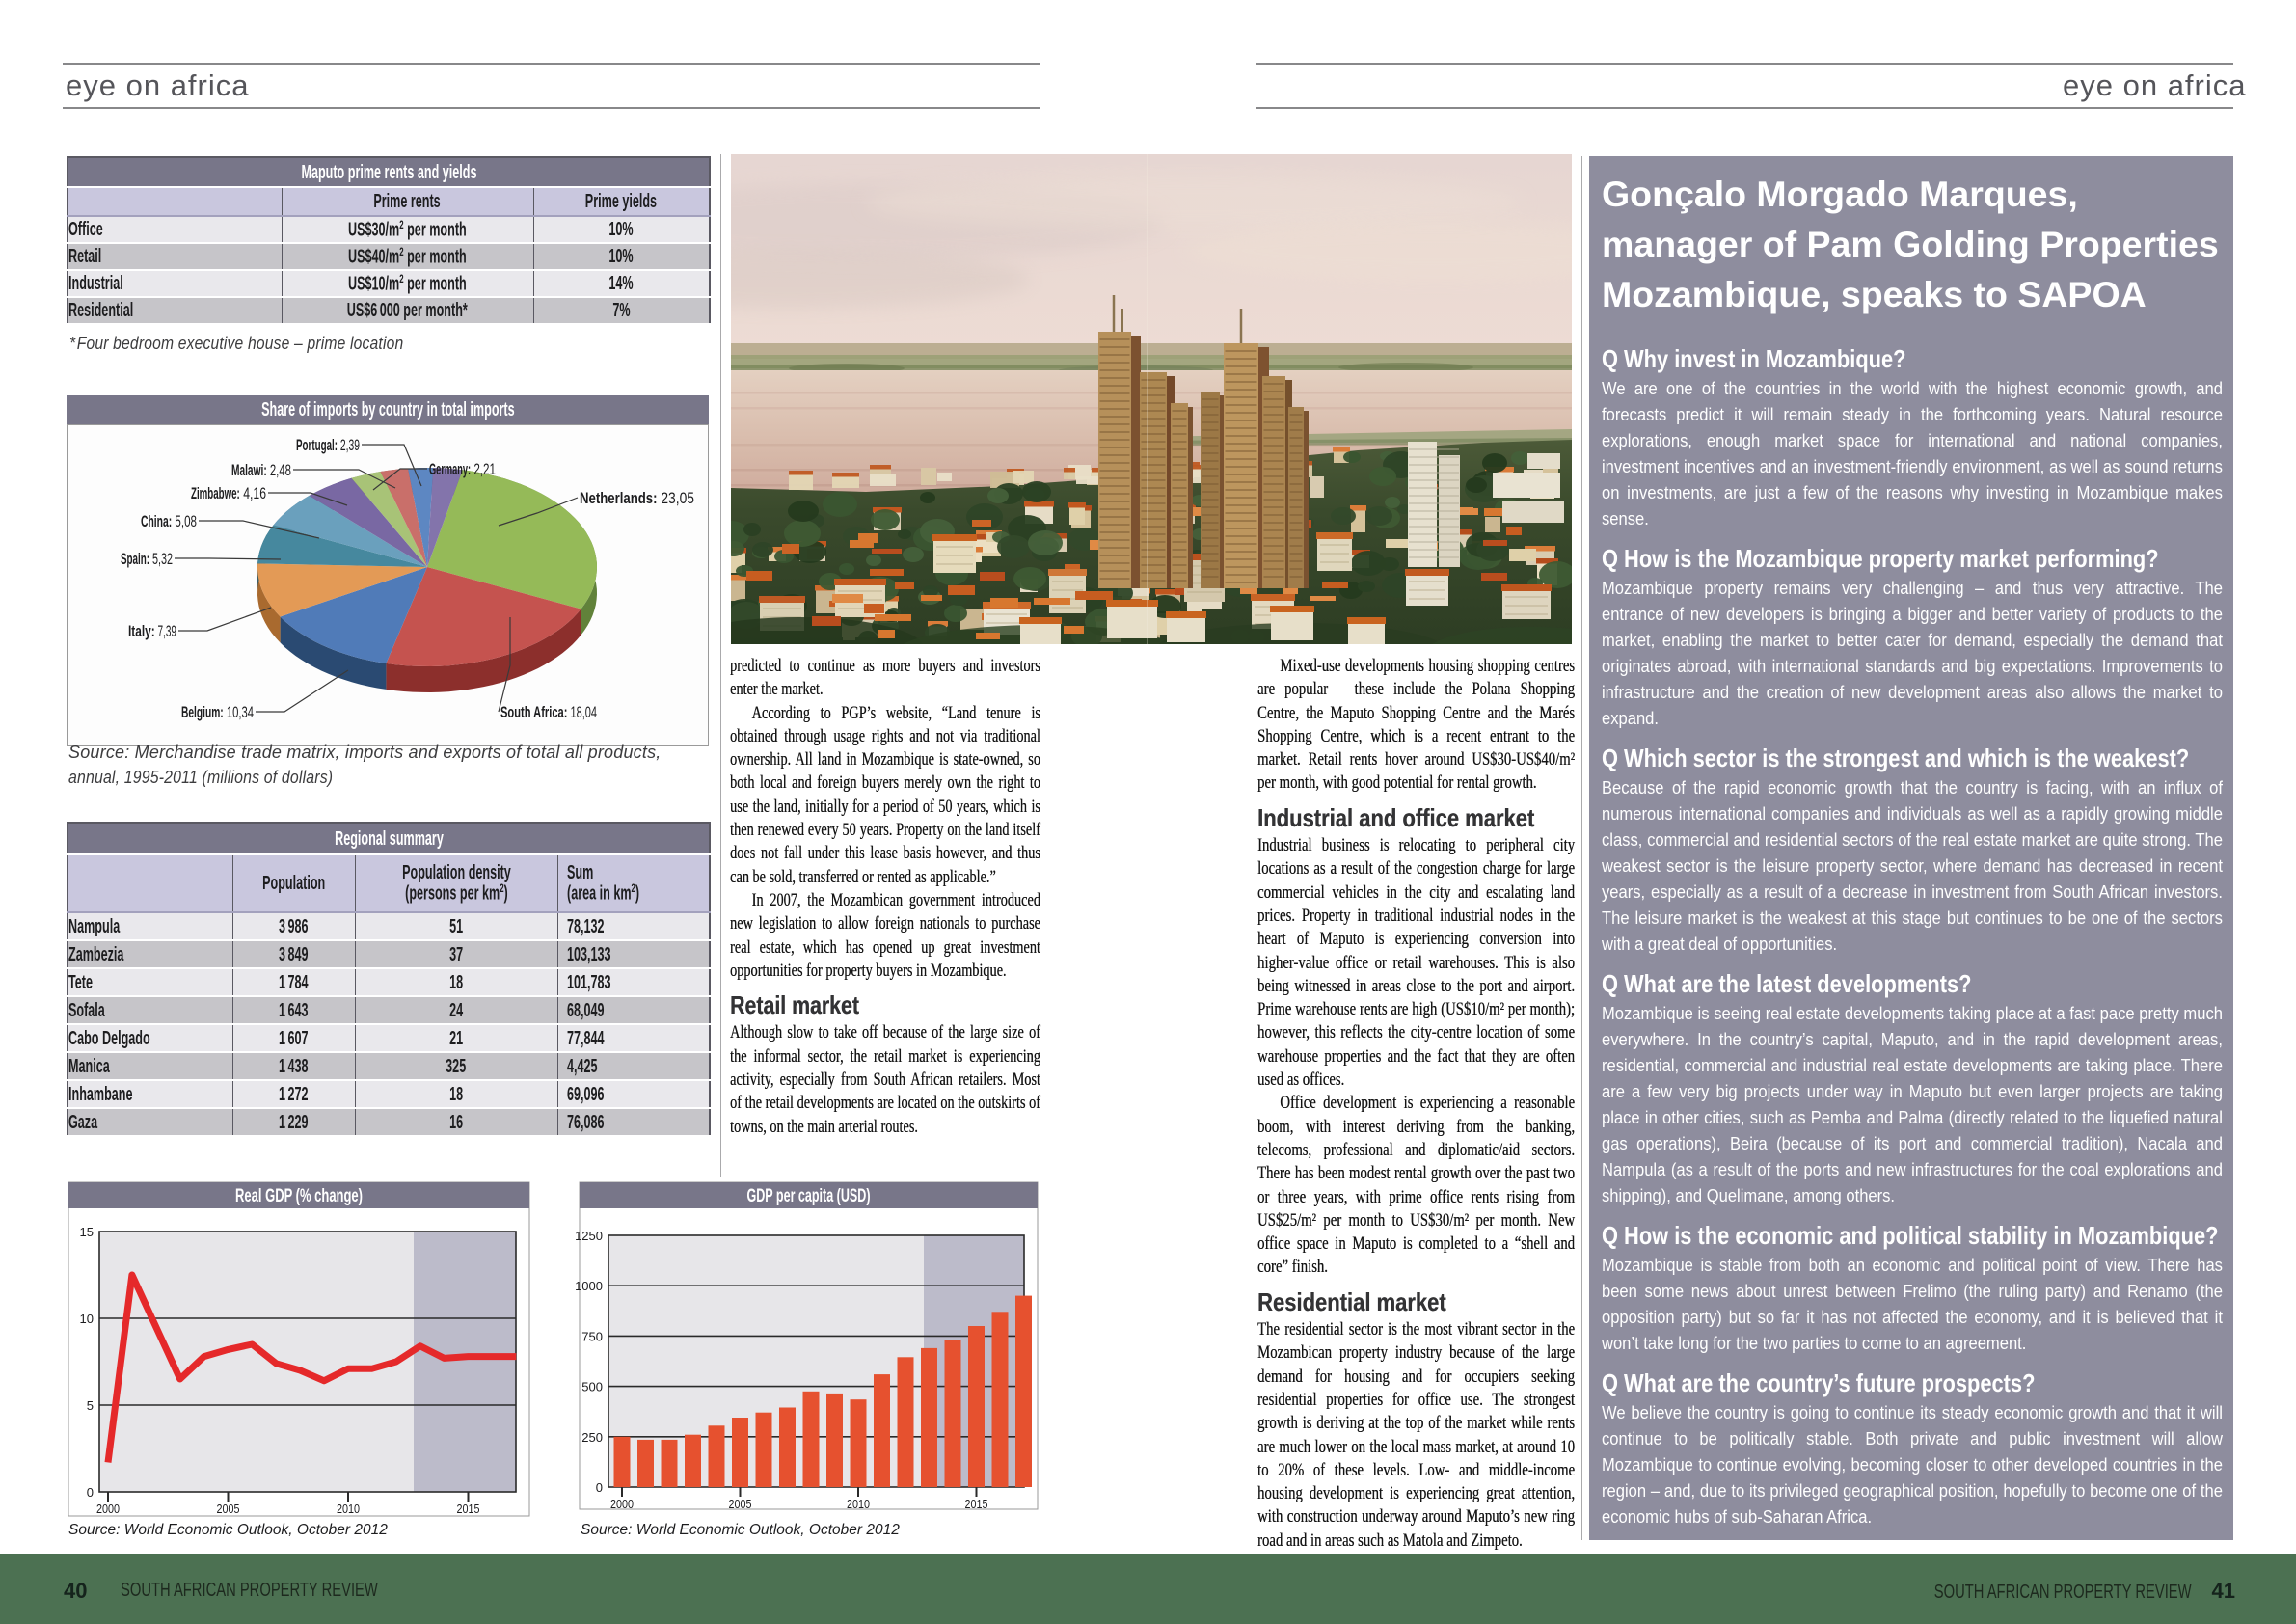  Describe the element at coordinates (483, 469) in the screenshot. I see `svg-text: 2,21` at that location.